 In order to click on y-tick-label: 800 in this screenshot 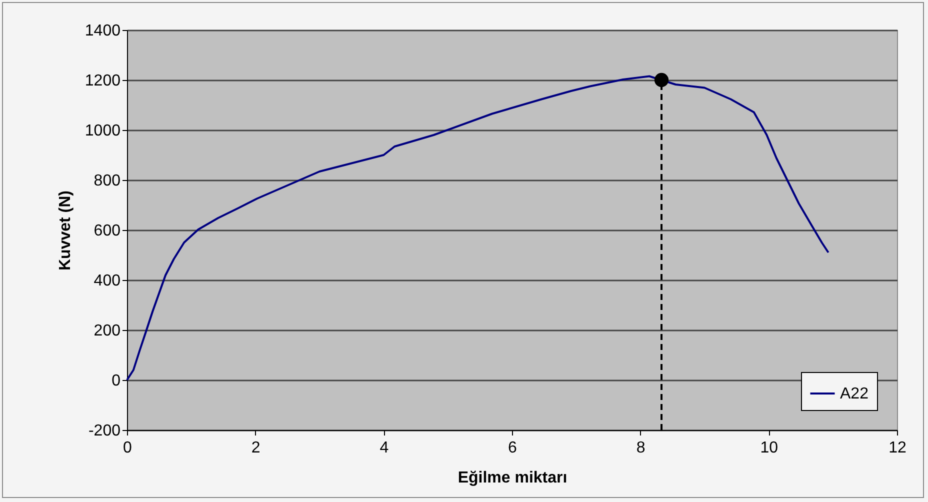, I will do `click(107, 181)`.